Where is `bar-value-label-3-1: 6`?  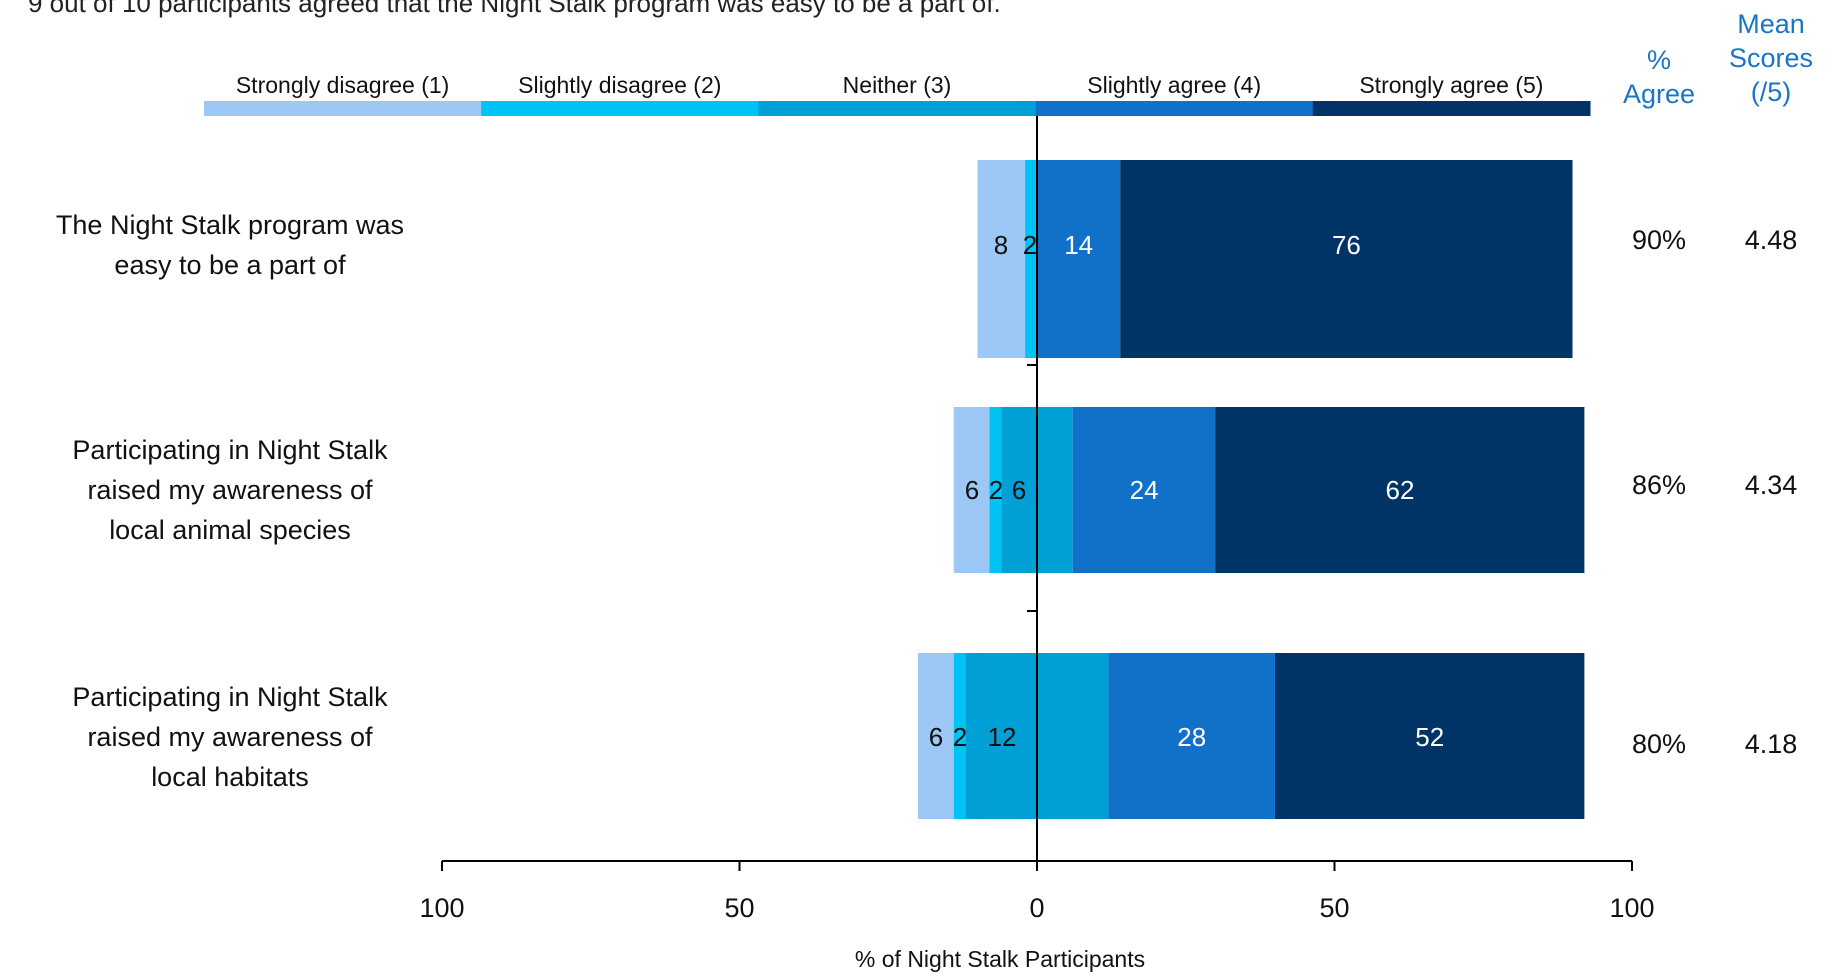
bar-value-label-3-1: 6 is located at coordinates (936, 737).